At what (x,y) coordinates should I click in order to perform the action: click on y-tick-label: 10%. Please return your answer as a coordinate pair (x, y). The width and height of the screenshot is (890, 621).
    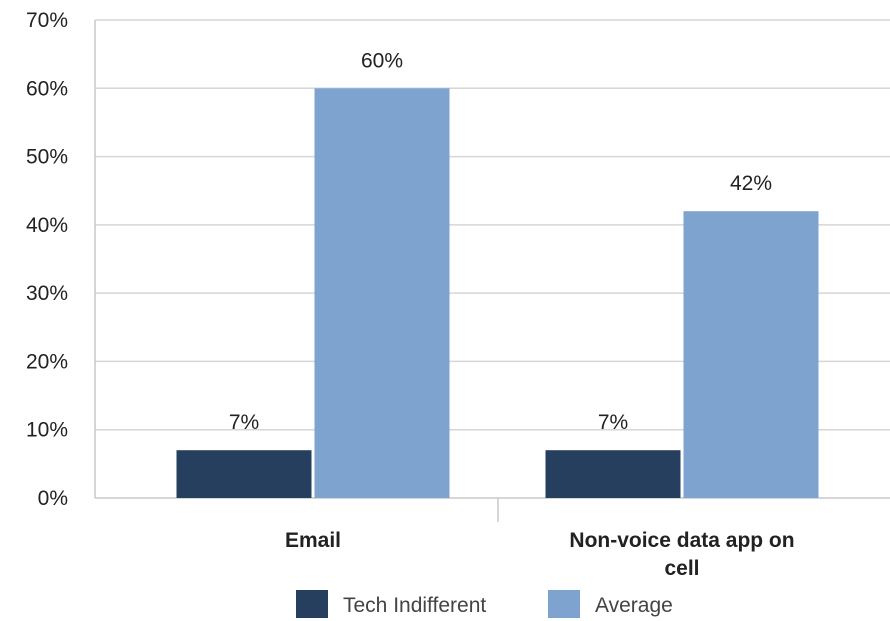
    Looking at the image, I should click on (47, 430).